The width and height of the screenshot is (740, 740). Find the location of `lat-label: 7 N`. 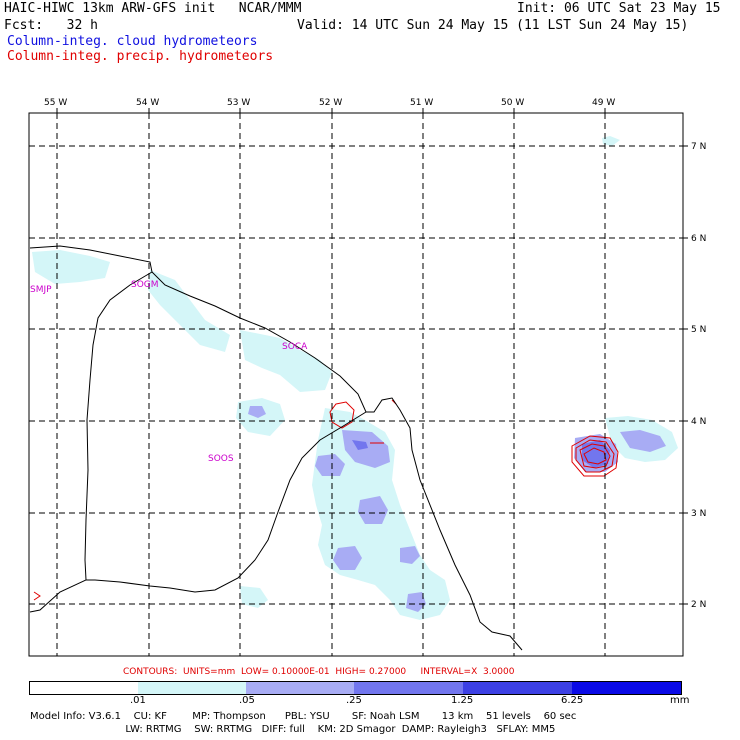

lat-label: 7 N is located at coordinates (698, 147).